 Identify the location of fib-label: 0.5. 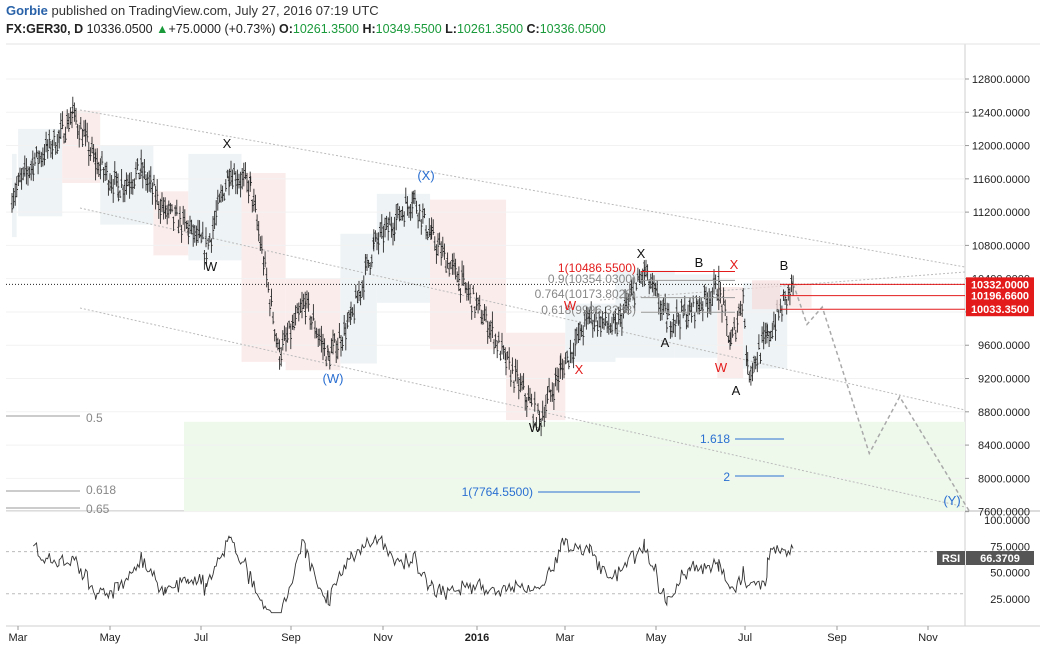
(94, 418).